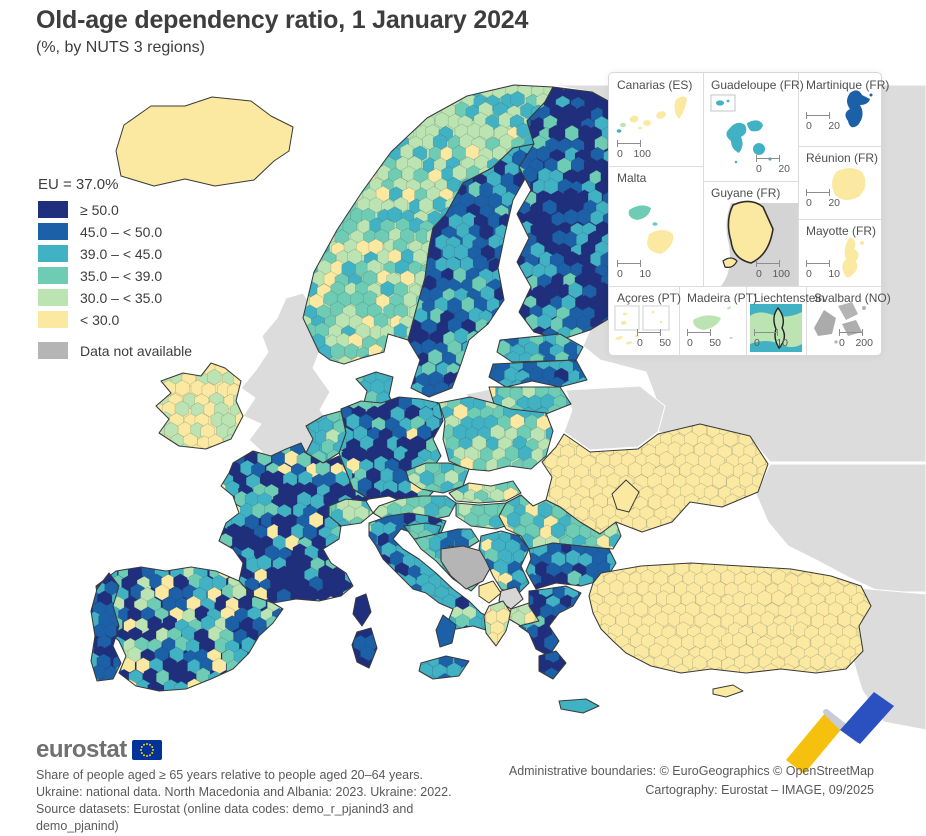  I want to click on inset-acores: Açores (PT) 0 50, so click(645, 320).